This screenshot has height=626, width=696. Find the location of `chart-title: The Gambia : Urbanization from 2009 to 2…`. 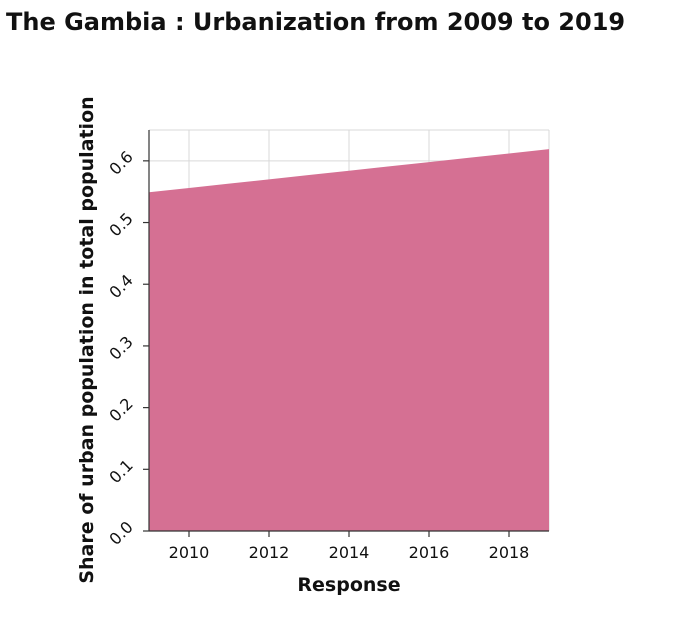

chart-title: The Gambia : Urbanization from 2009 to 2… is located at coordinates (316, 22).